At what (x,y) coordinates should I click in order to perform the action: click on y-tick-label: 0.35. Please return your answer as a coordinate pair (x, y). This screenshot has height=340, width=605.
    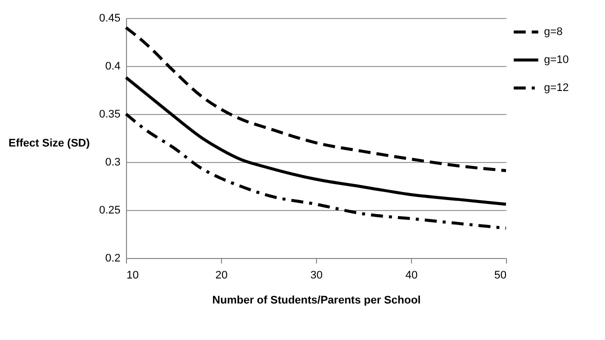
    Looking at the image, I should click on (109, 114).